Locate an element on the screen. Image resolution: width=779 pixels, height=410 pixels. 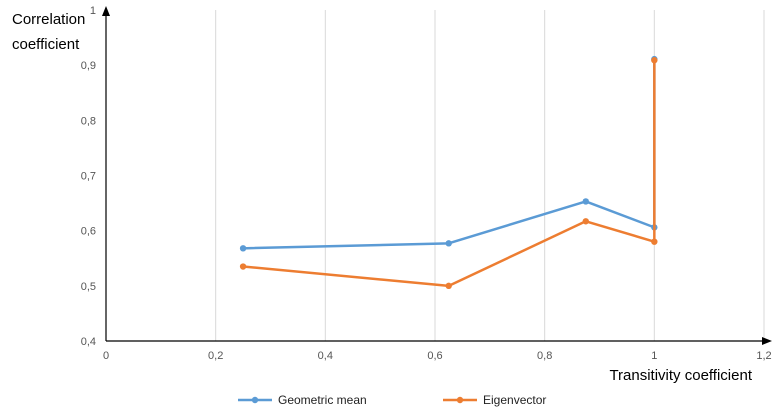
x-tick-label: 0 is located at coordinates (106, 356).